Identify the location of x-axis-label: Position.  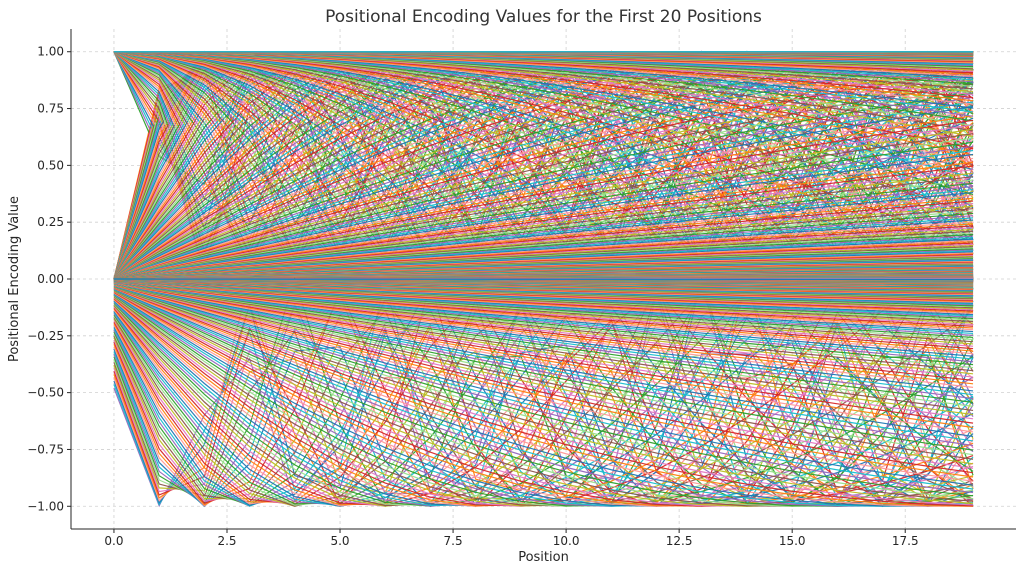
(543, 557).